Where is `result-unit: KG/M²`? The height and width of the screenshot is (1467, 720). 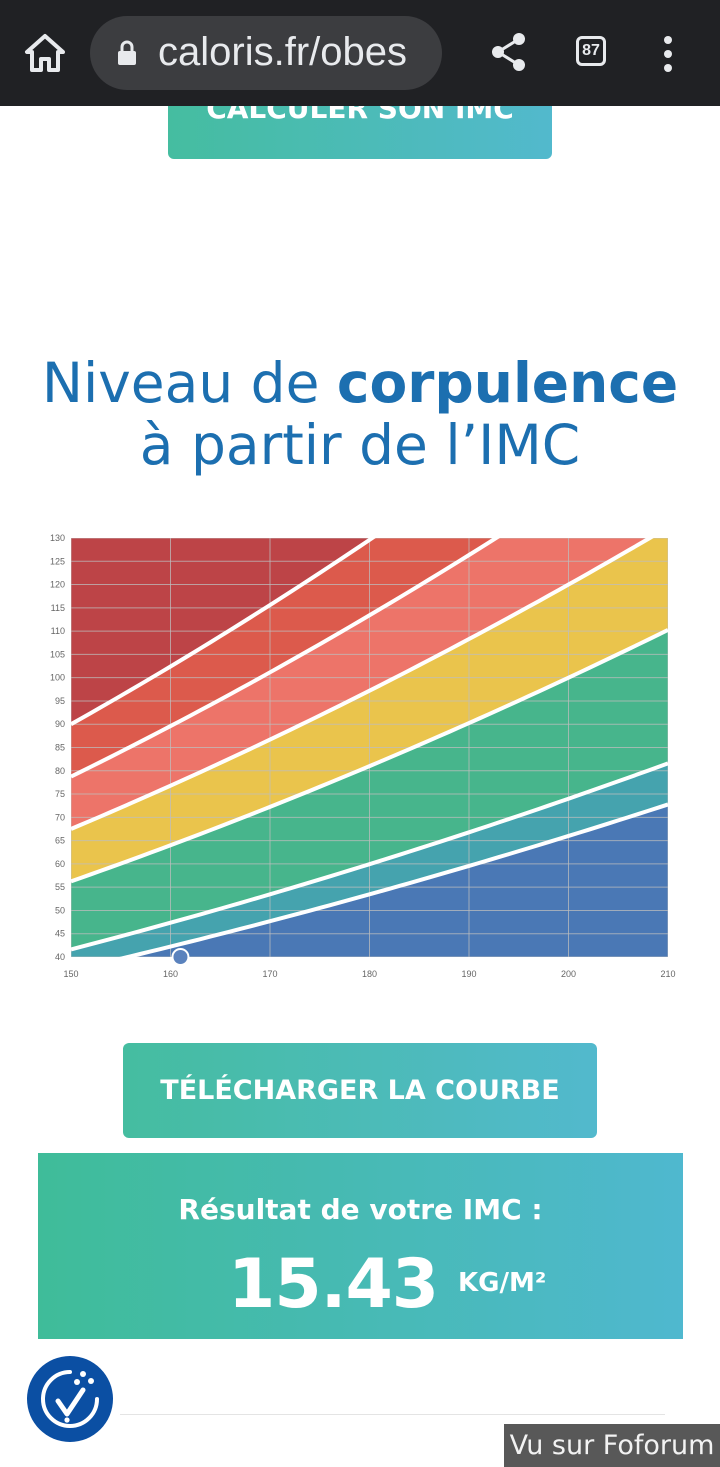 result-unit: KG/M² is located at coordinates (502, 1283).